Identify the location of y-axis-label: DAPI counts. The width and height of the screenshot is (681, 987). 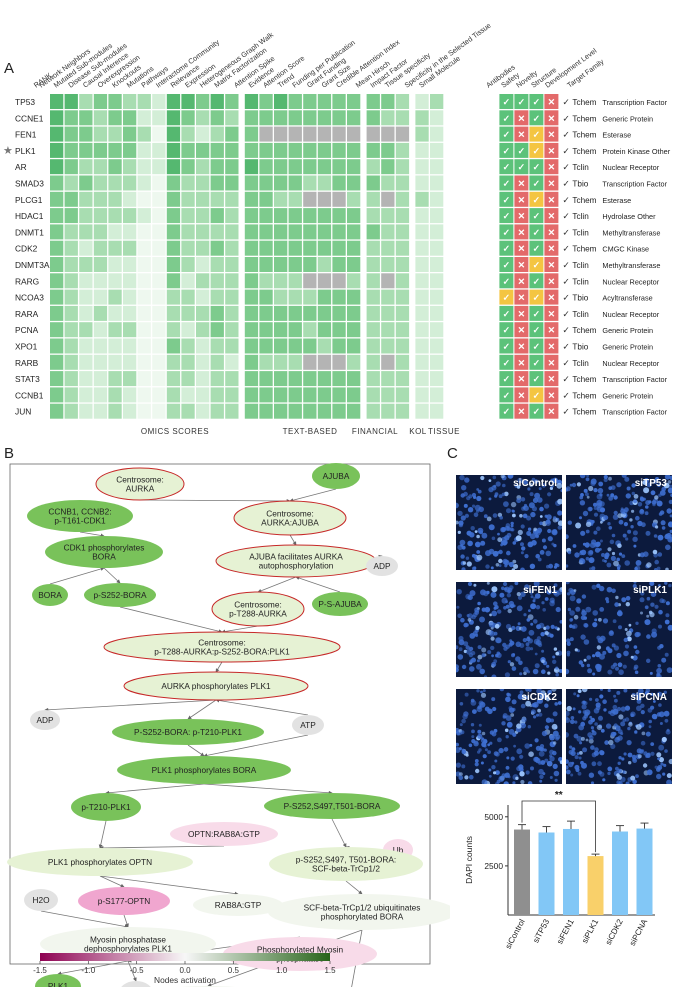
(469, 860).